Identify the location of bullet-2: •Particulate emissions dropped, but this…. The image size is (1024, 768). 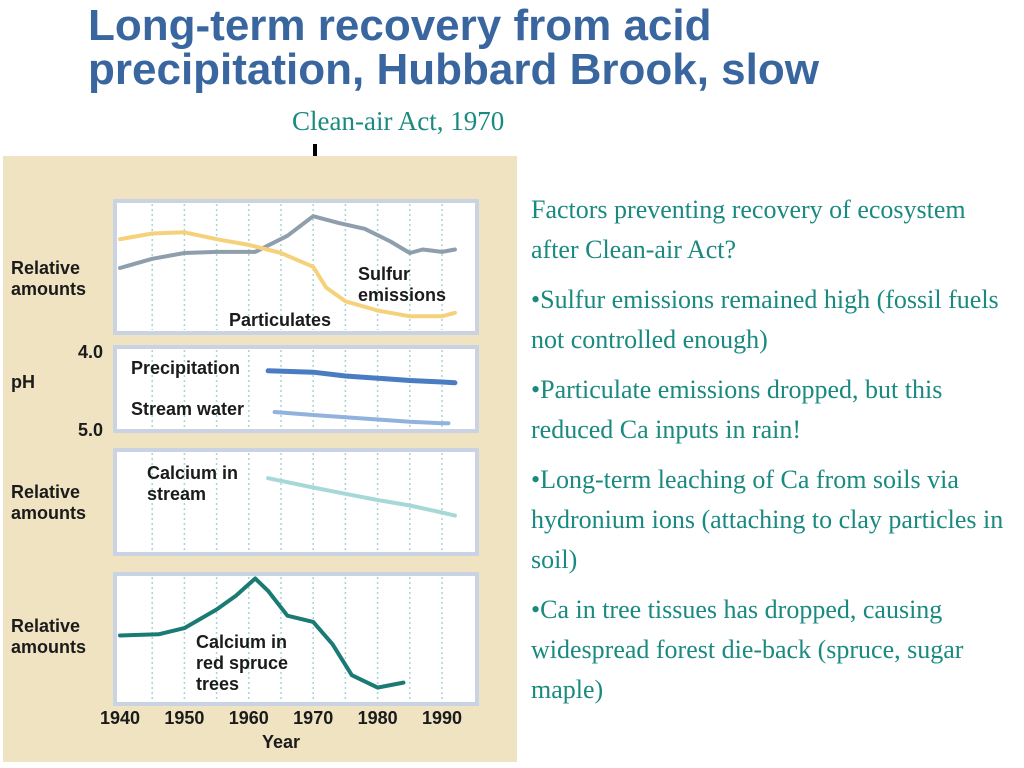
(737, 409).